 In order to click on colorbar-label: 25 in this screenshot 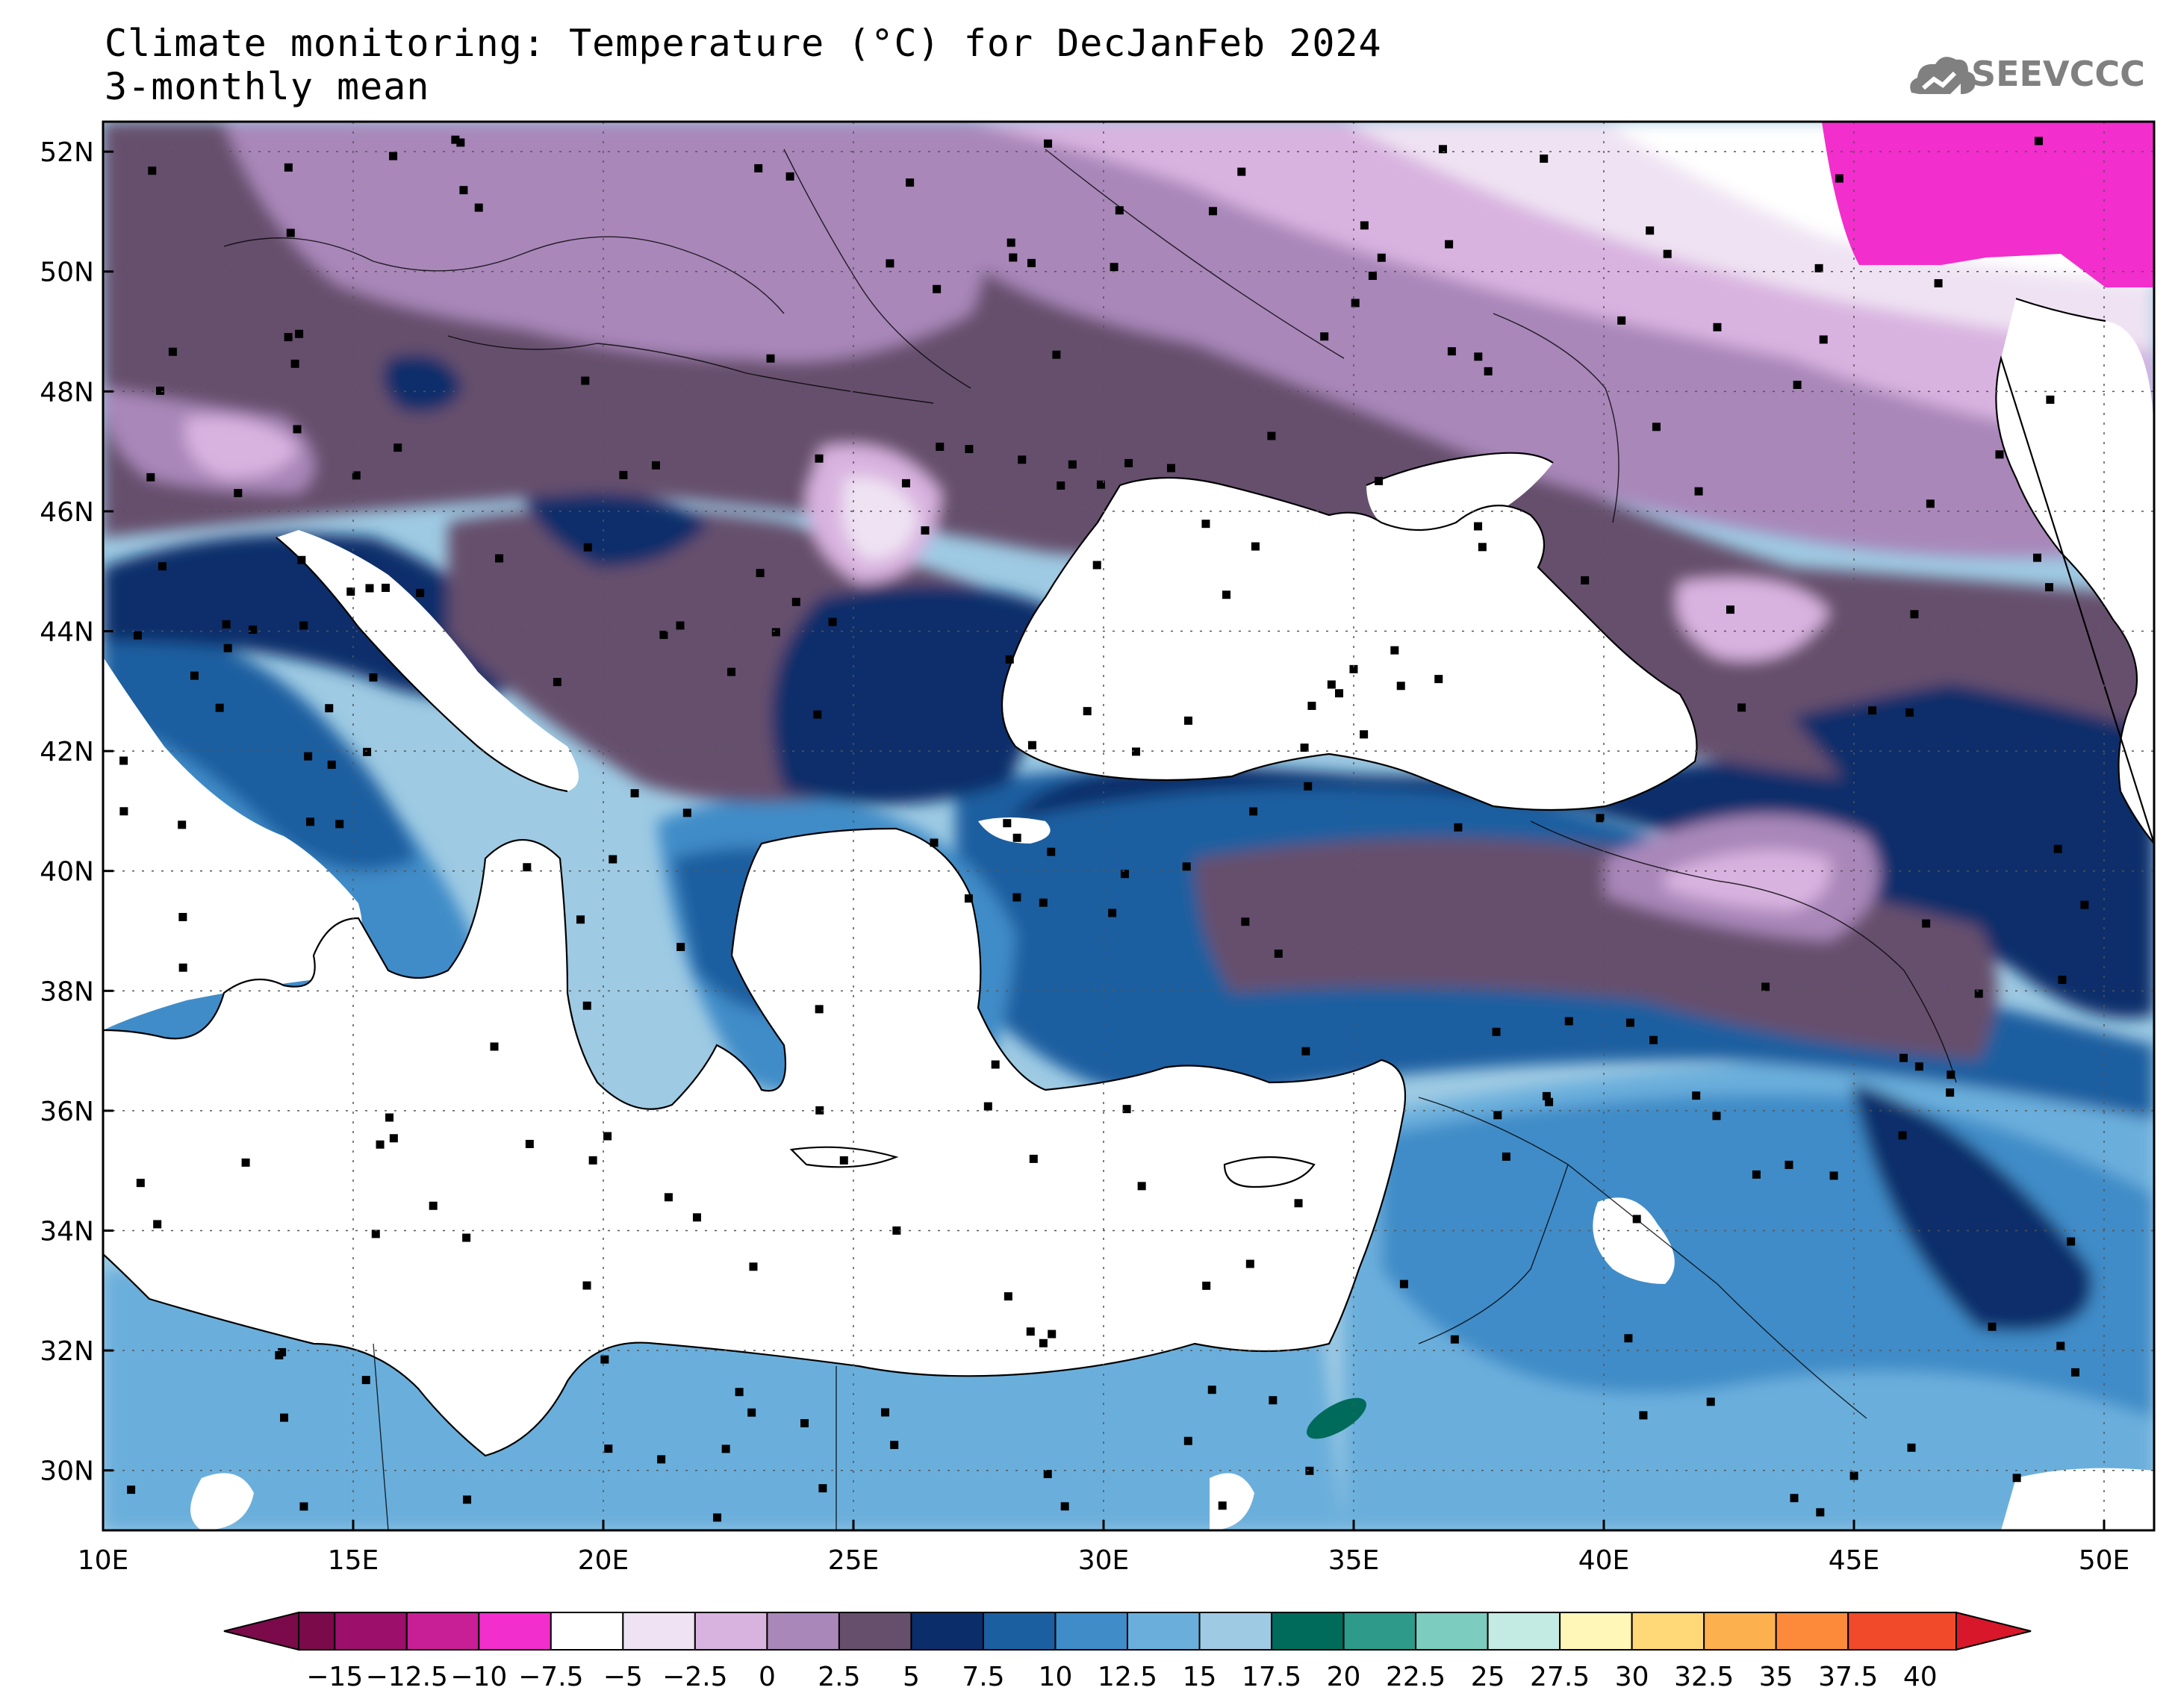, I will do `click(1488, 1677)`.